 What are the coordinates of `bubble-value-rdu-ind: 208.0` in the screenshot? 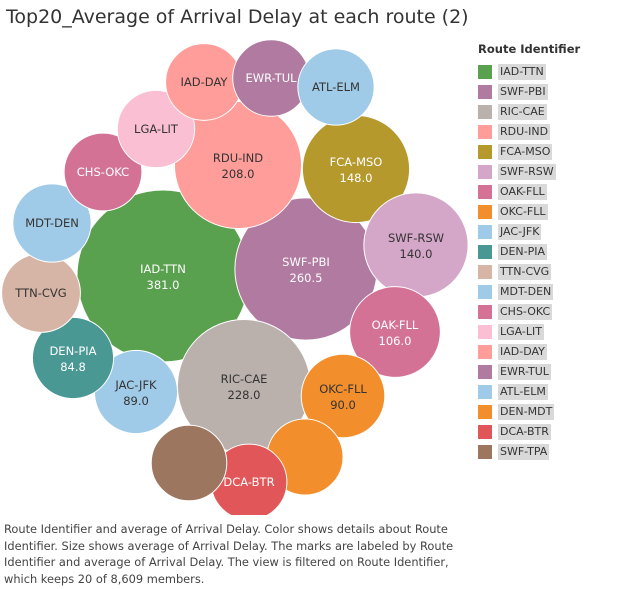 It's located at (238, 174).